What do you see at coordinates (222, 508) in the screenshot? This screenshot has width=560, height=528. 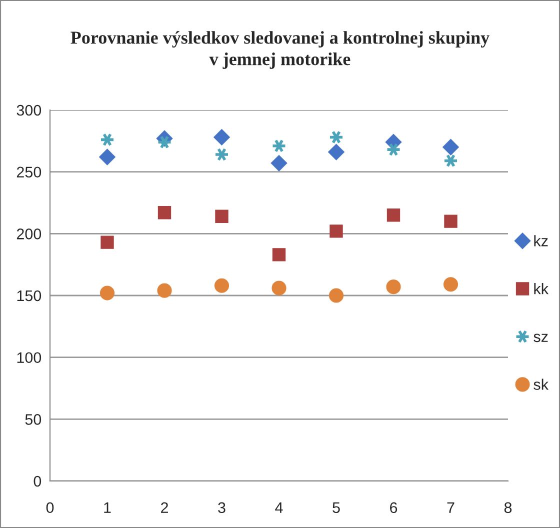 I see `x-tick-label: 3` at bounding box center [222, 508].